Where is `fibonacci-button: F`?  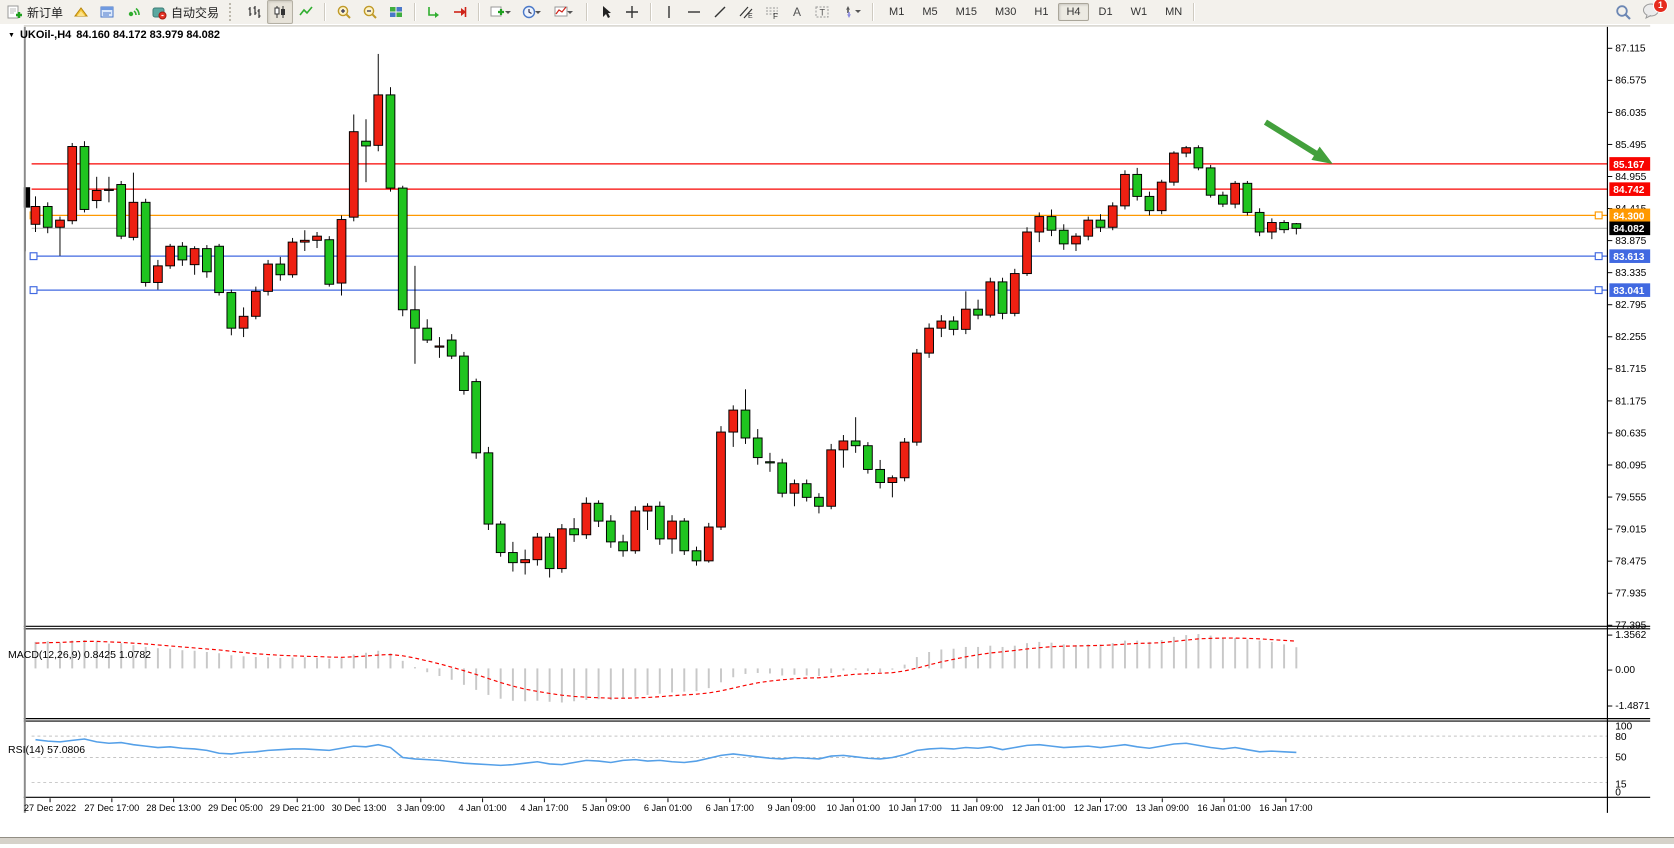 fibonacci-button: F is located at coordinates (772, 12).